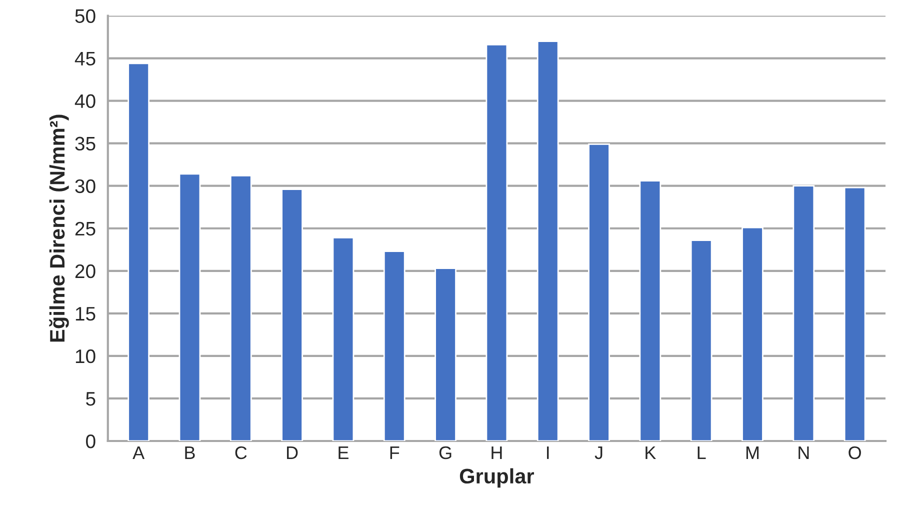 The height and width of the screenshot is (525, 899). I want to click on x-axis-title: Gruplar, so click(497, 478).